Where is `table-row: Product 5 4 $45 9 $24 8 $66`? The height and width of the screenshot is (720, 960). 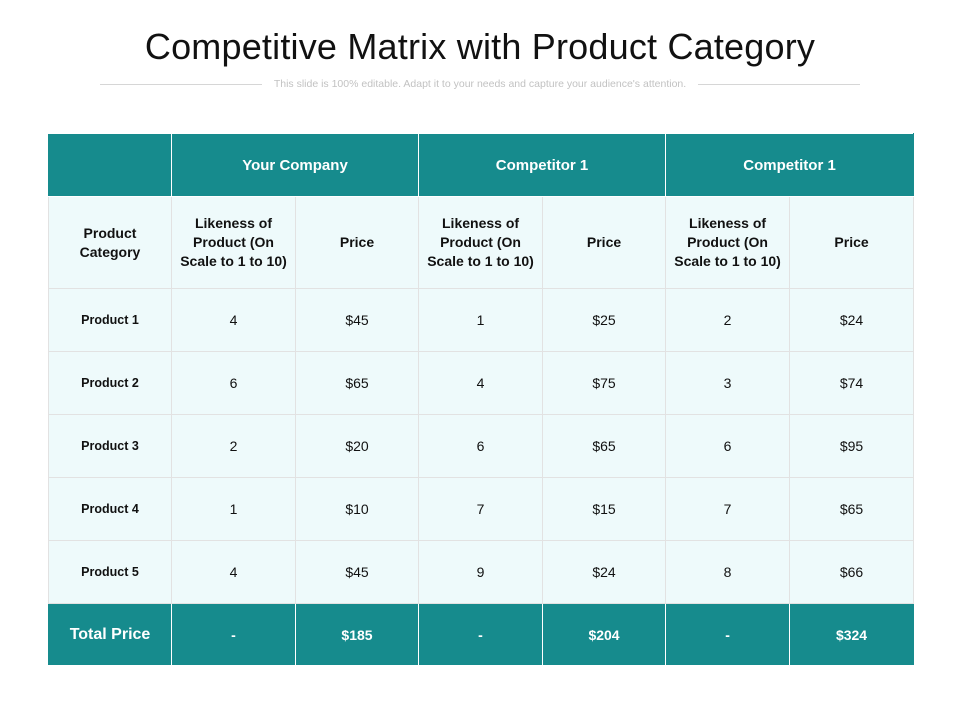 table-row: Product 5 4 $45 9 $24 8 $66 is located at coordinates (481, 572).